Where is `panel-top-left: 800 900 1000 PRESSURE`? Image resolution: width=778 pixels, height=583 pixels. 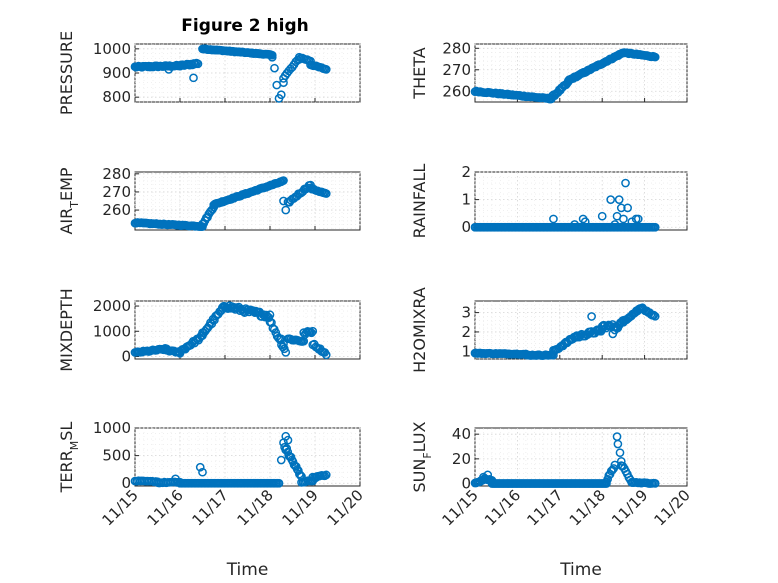
panel-top-left: 800 900 1000 PRESSURE is located at coordinates (209, 73).